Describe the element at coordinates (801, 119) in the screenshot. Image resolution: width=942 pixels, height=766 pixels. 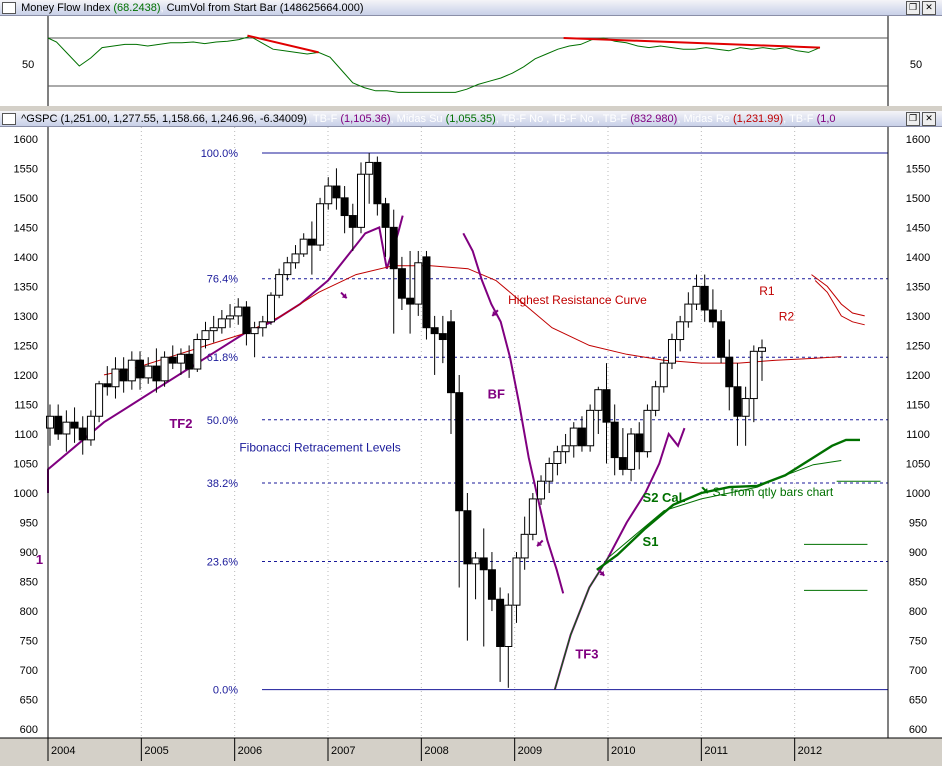
I see `legend-4-name: TB-F` at that location.